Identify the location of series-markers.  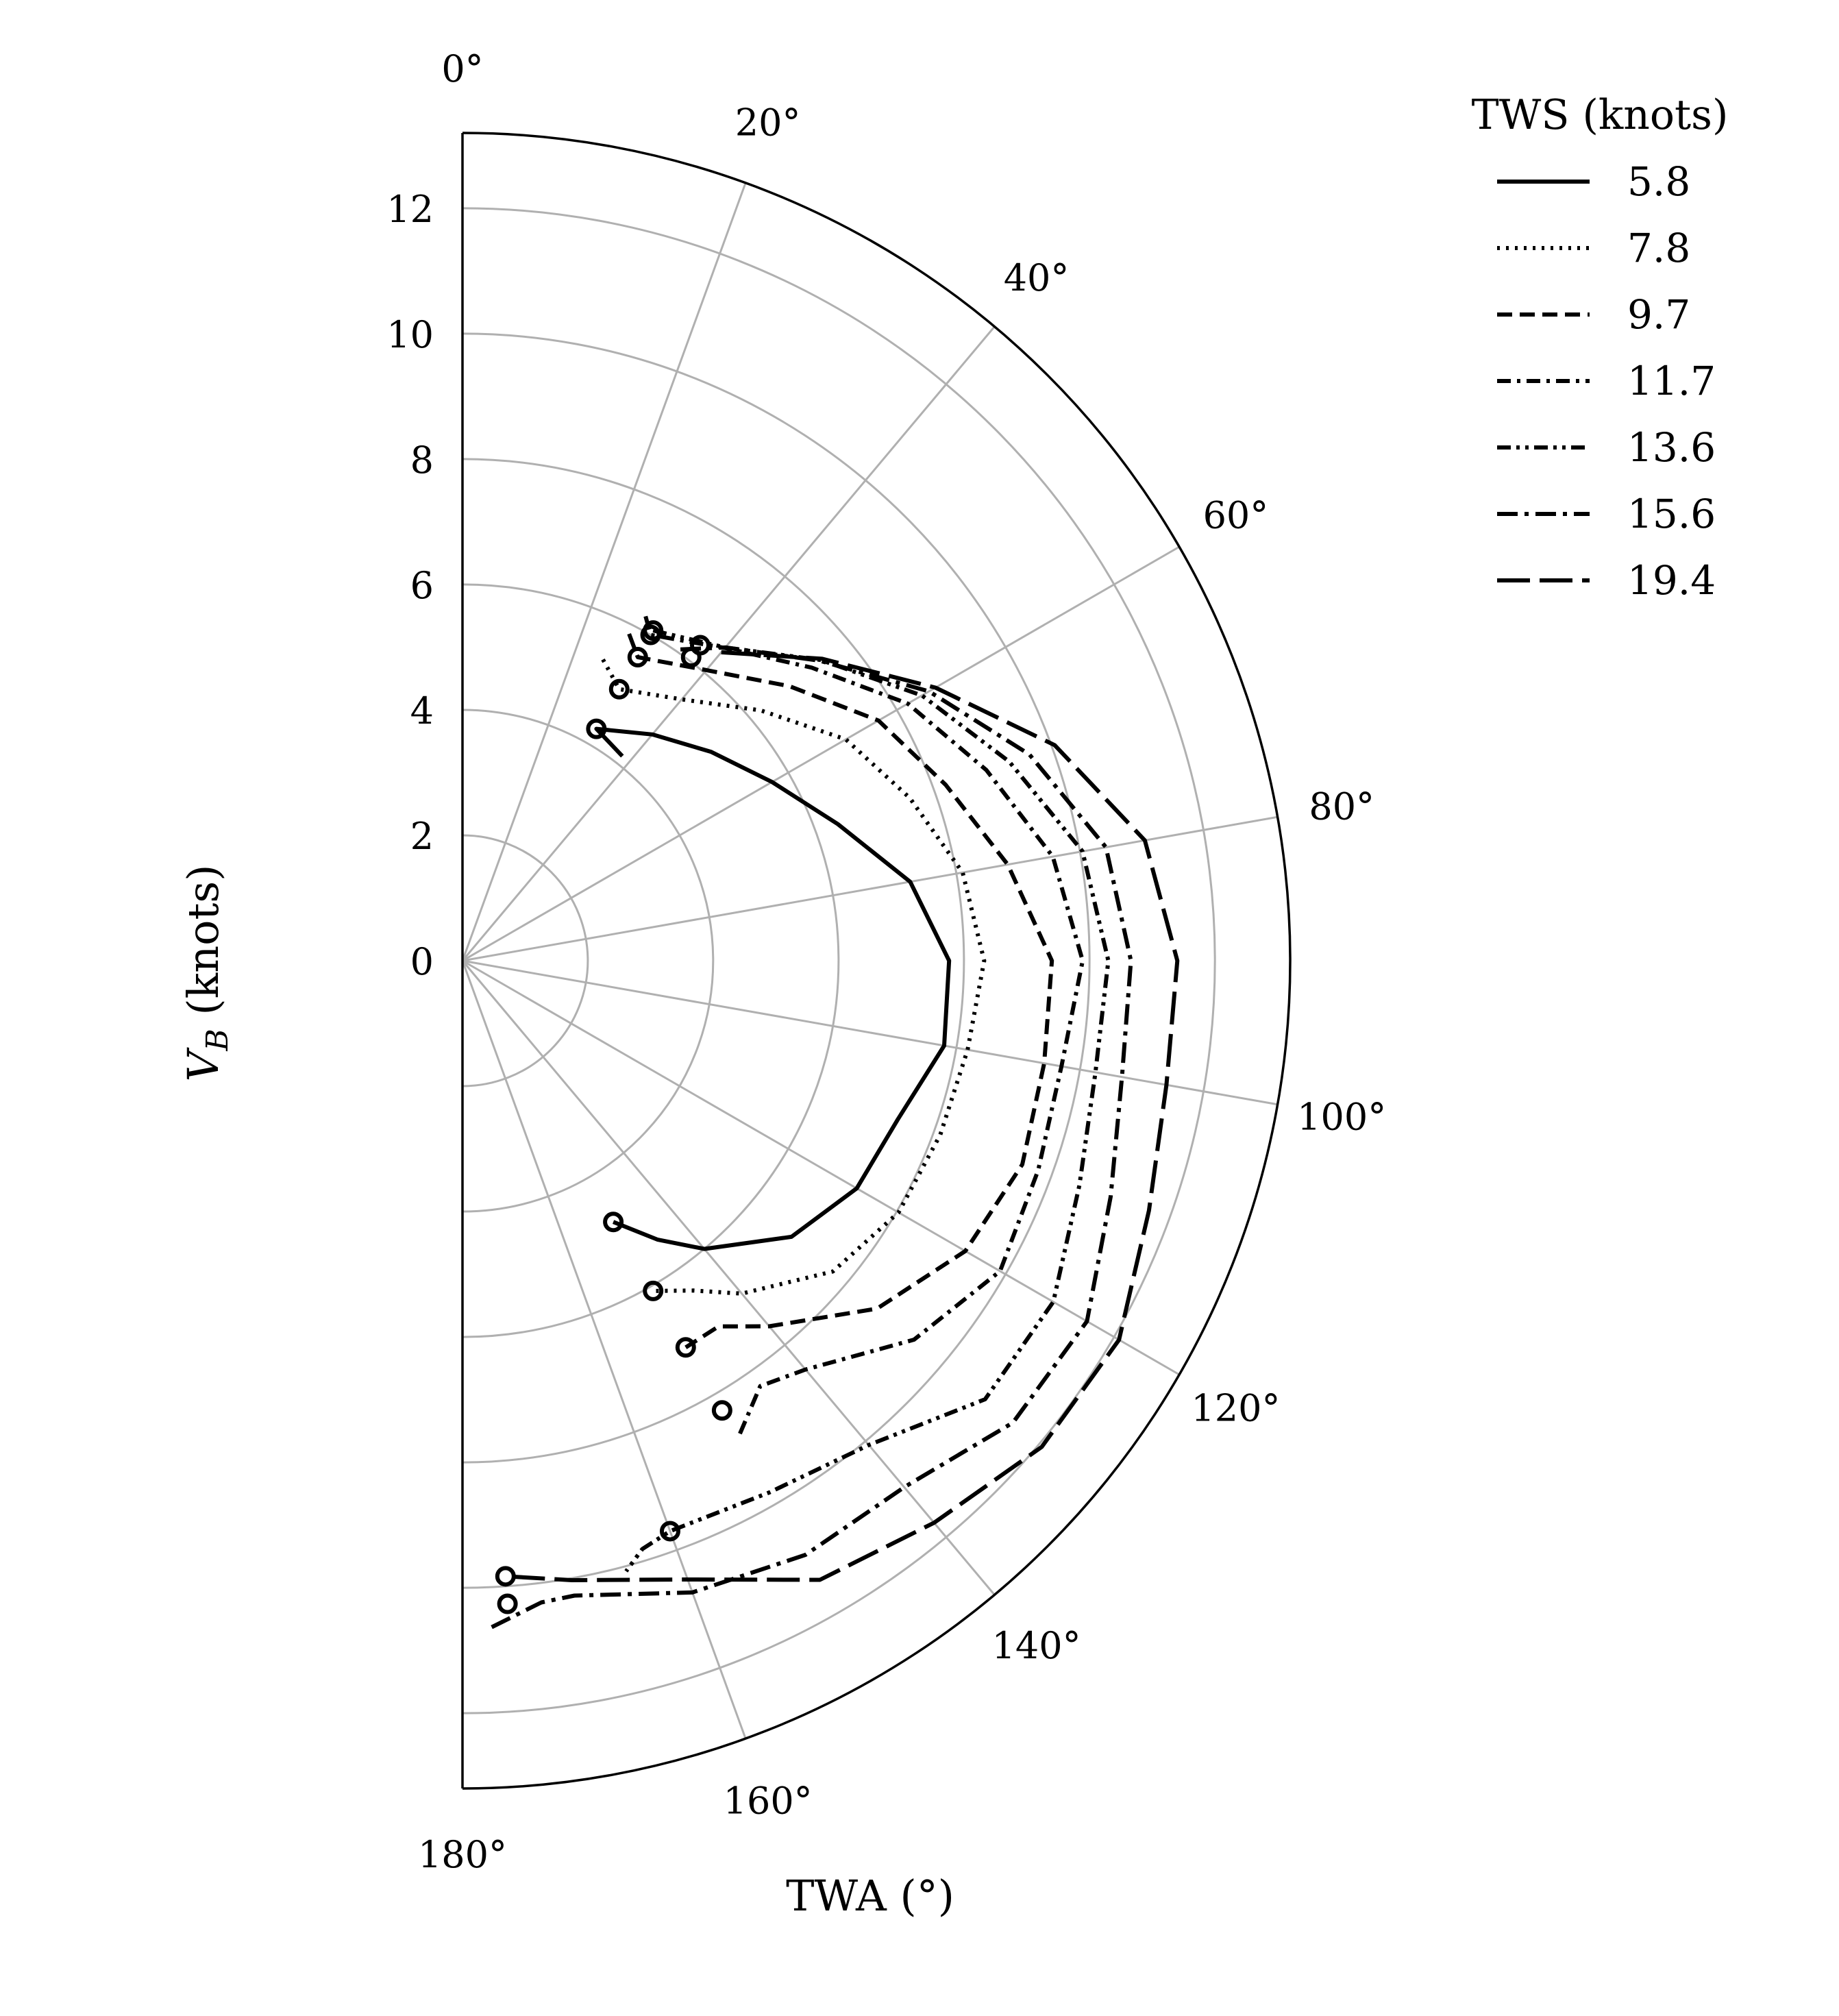
(613, 1117).